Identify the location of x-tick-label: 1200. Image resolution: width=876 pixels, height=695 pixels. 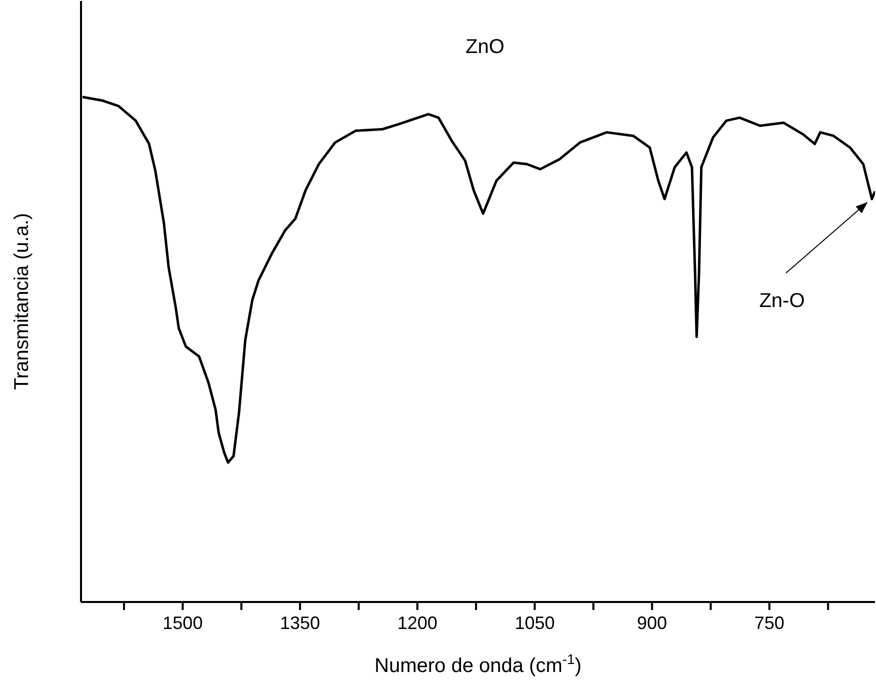
(417, 622).